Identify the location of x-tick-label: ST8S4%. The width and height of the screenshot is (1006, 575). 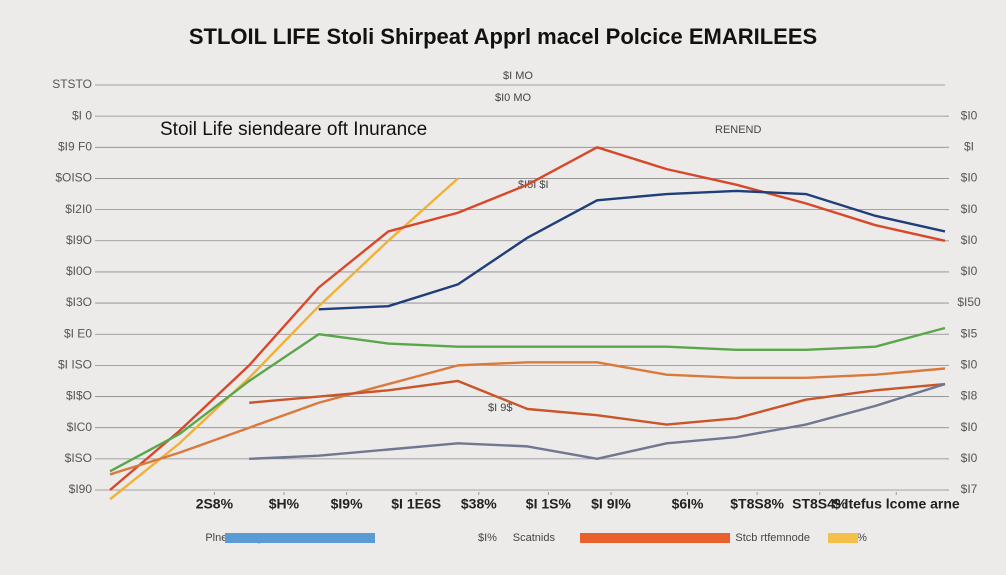
(820, 504).